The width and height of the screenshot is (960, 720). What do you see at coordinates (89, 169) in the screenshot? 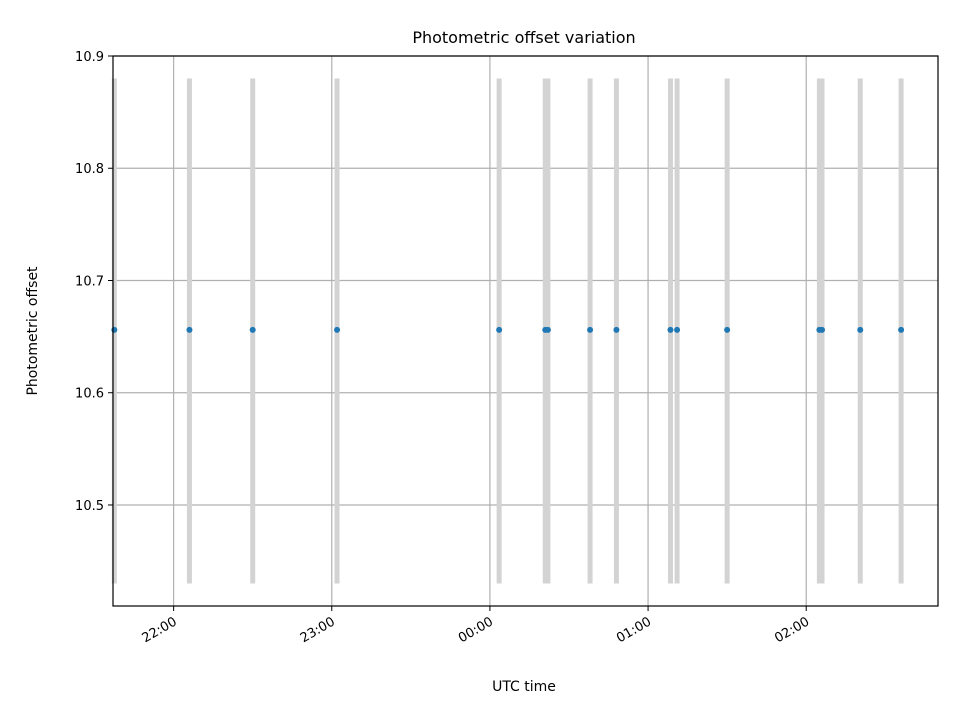
I see `y-tick-label: 10.8` at bounding box center [89, 169].